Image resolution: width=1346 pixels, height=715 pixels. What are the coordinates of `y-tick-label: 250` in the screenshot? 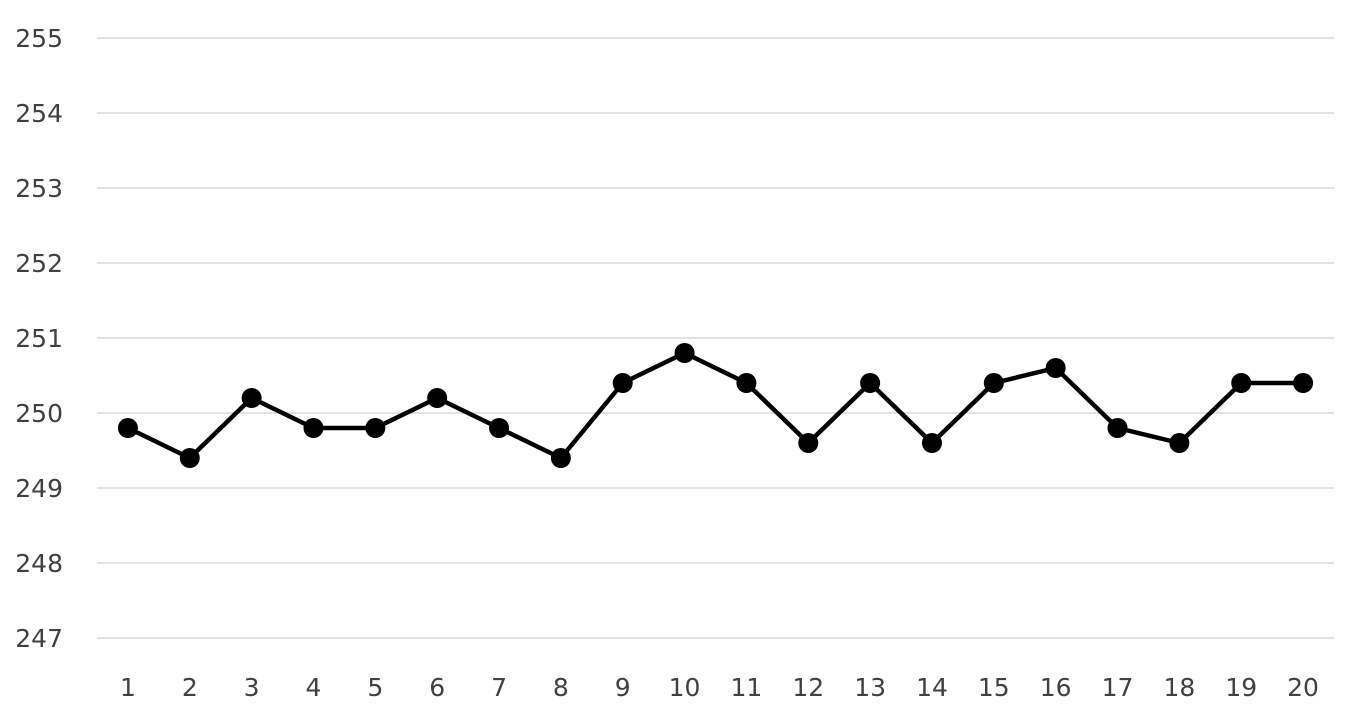 It's located at (39, 413).